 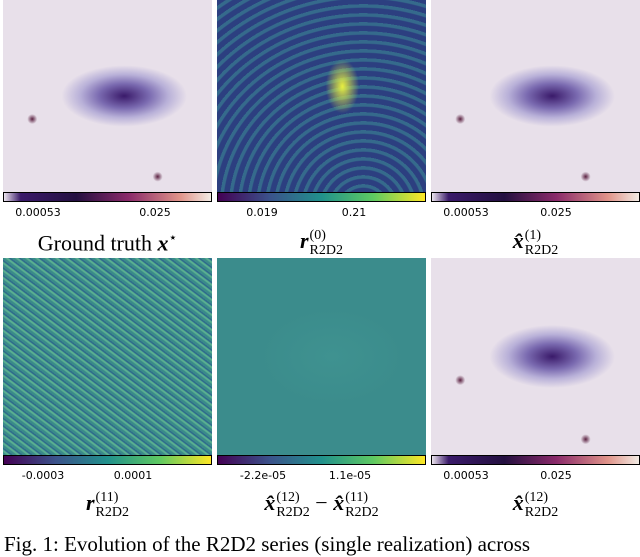 I want to click on label-sup: ⋆, so click(x=173, y=238).